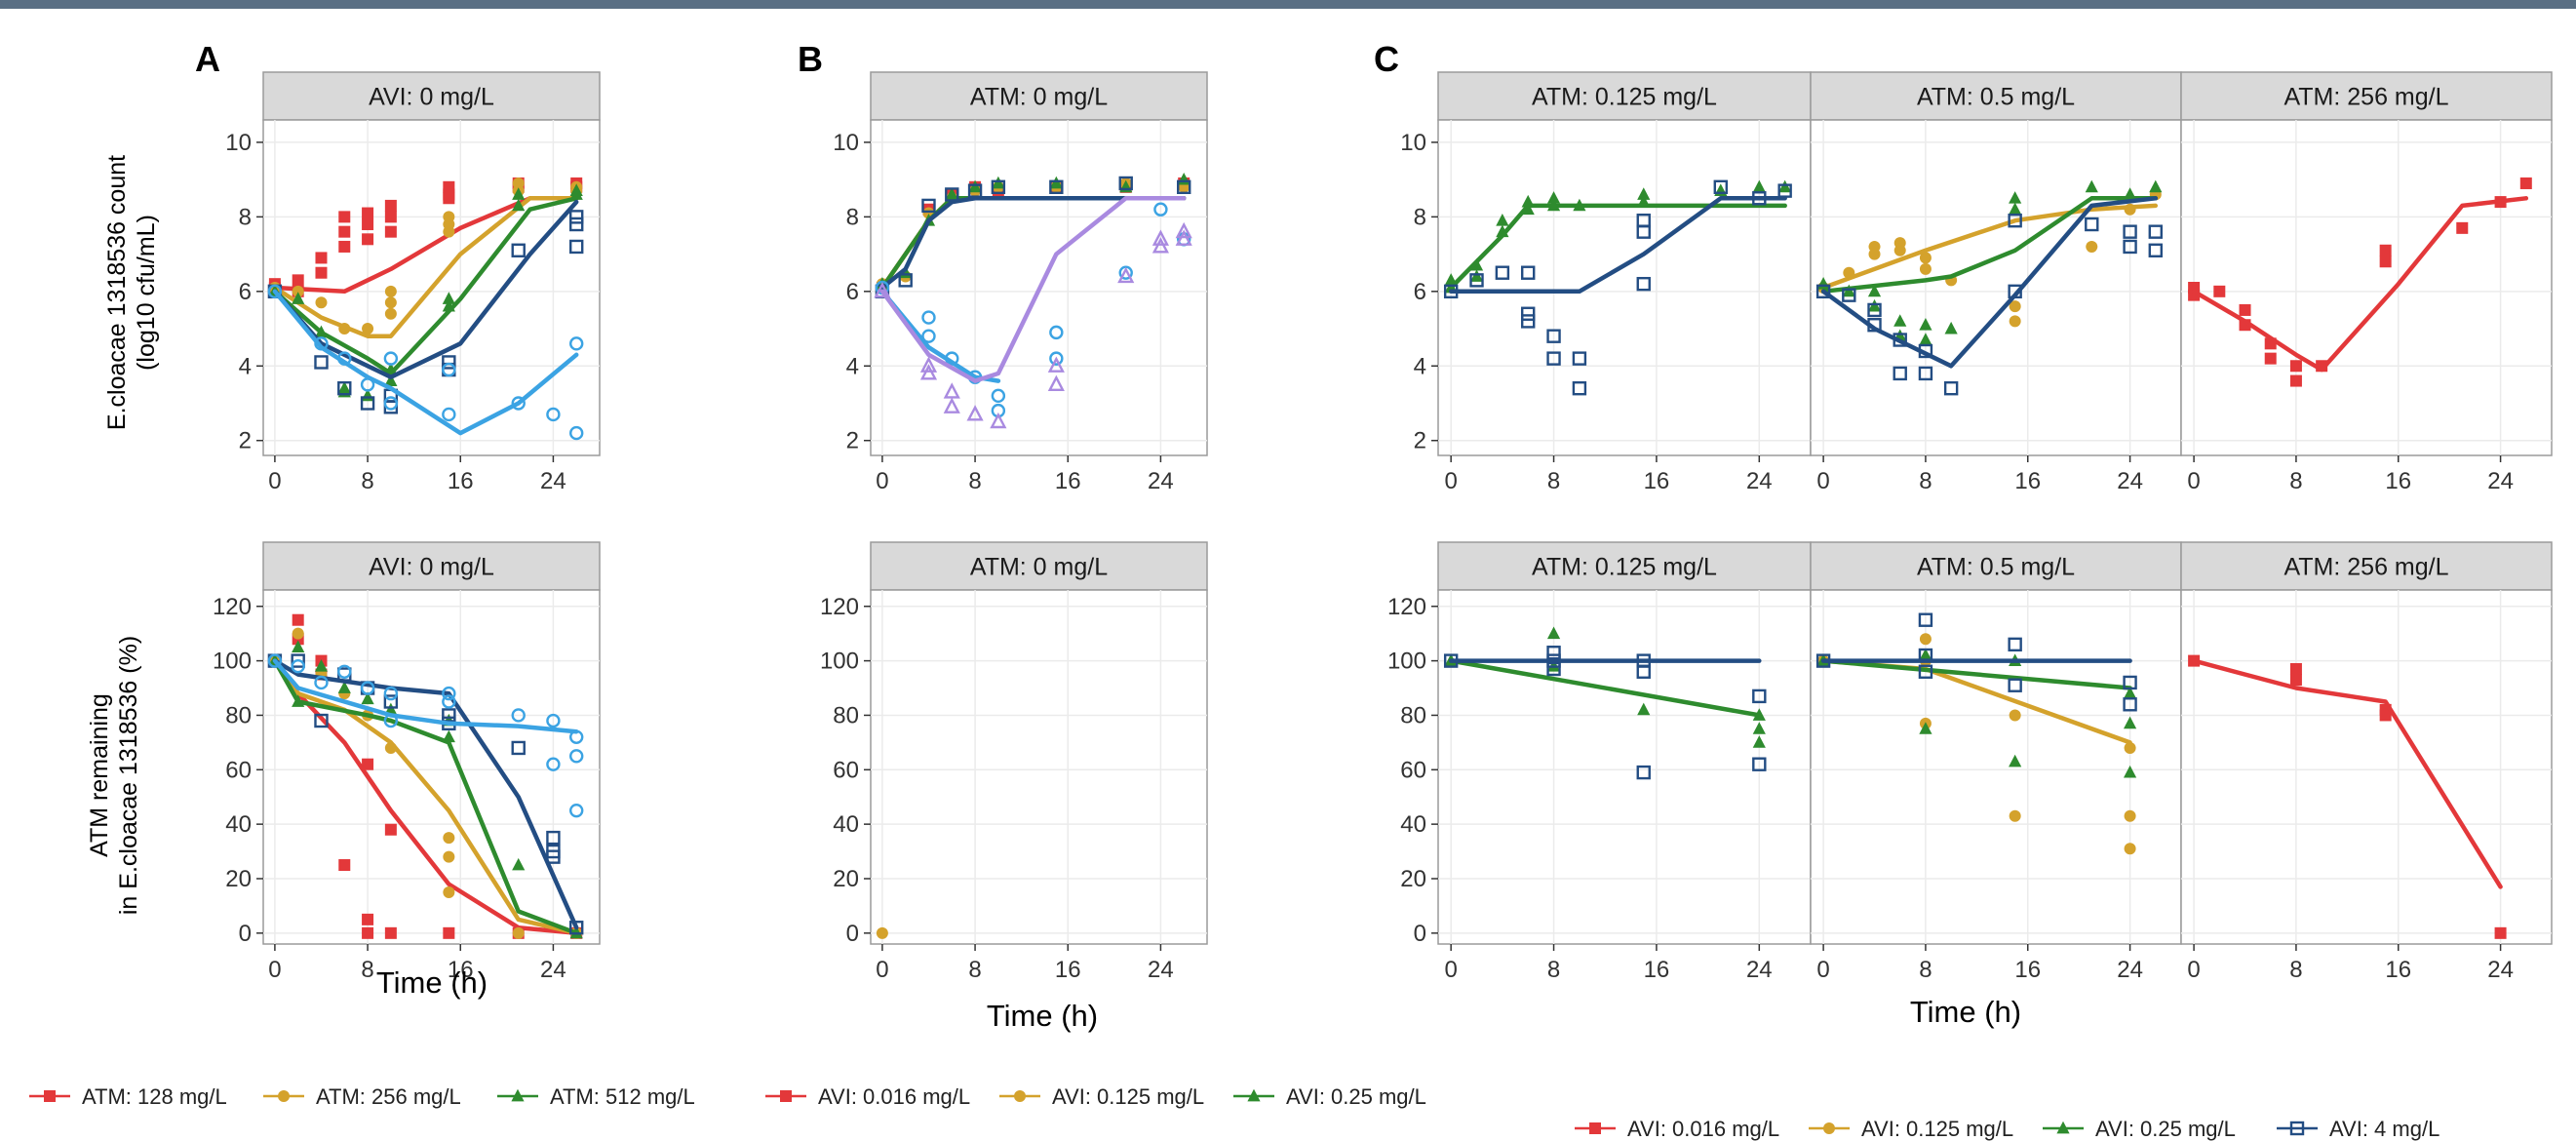  Describe the element at coordinates (238, 770) in the screenshot. I see `y-tick-label: 60` at that location.